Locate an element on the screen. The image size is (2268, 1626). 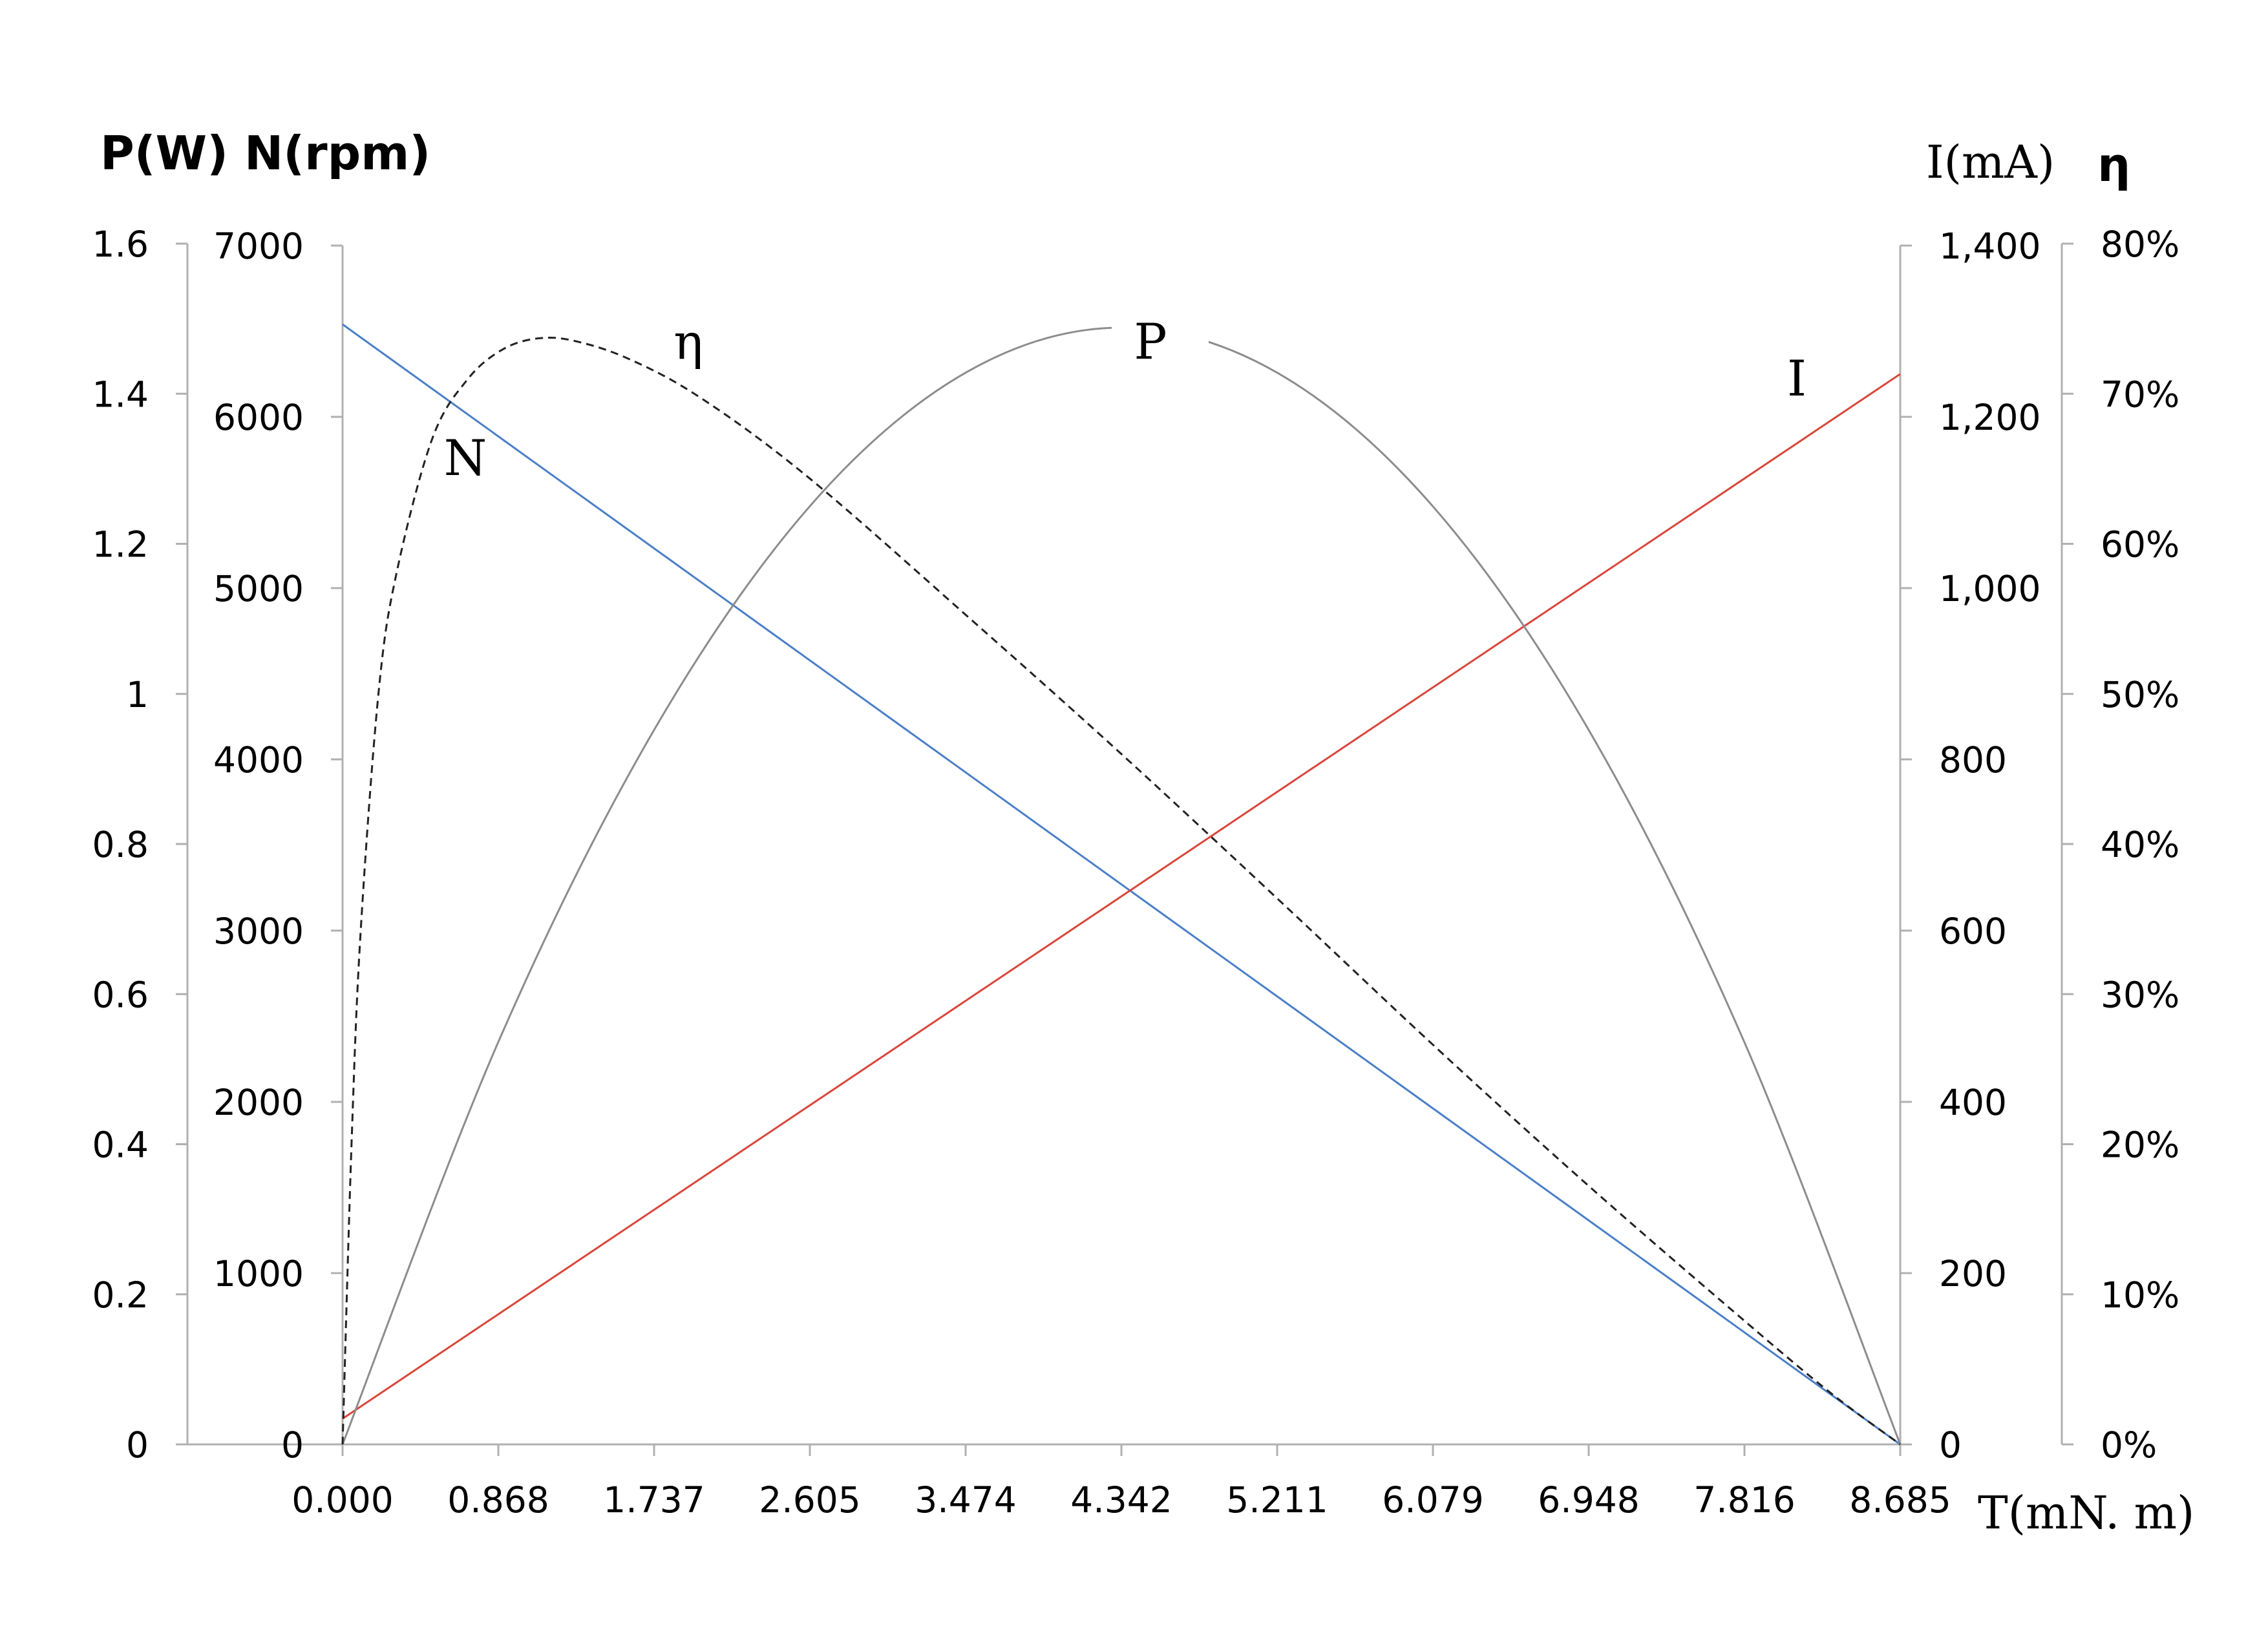
efficiency-tick-label: 40% is located at coordinates (2140, 844).